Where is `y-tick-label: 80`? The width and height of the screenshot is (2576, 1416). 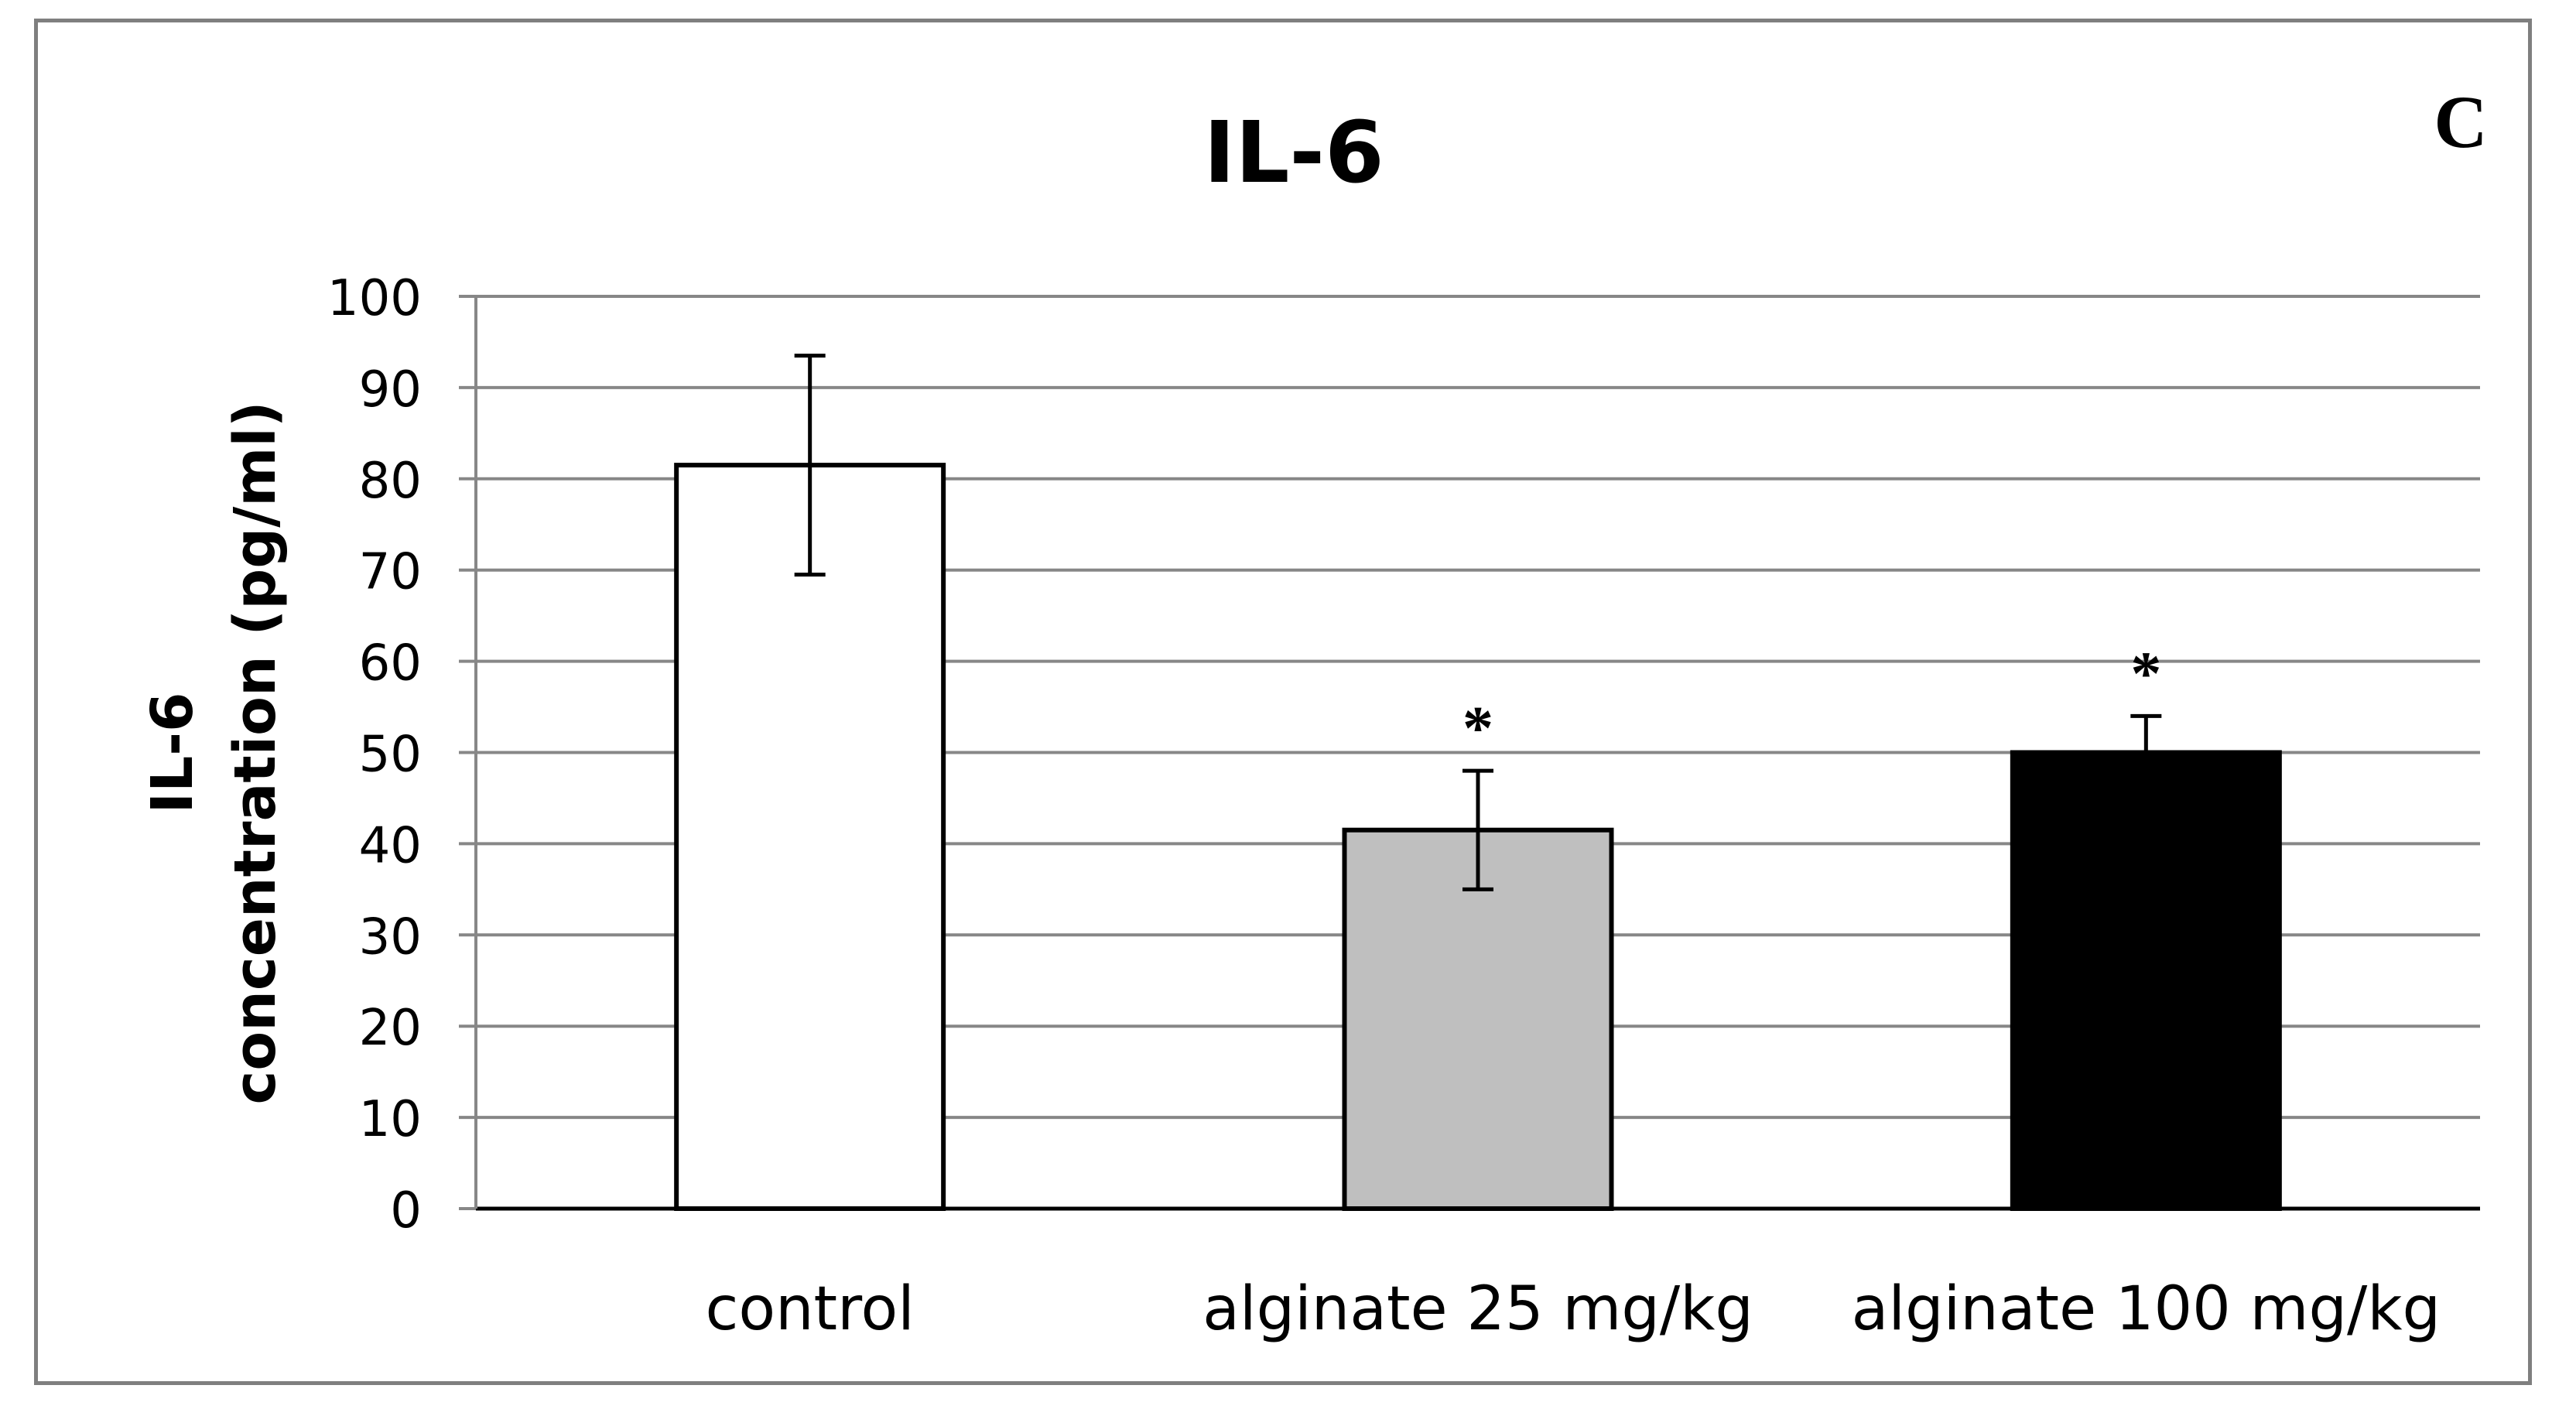
y-tick-label: 80 is located at coordinates (391, 482).